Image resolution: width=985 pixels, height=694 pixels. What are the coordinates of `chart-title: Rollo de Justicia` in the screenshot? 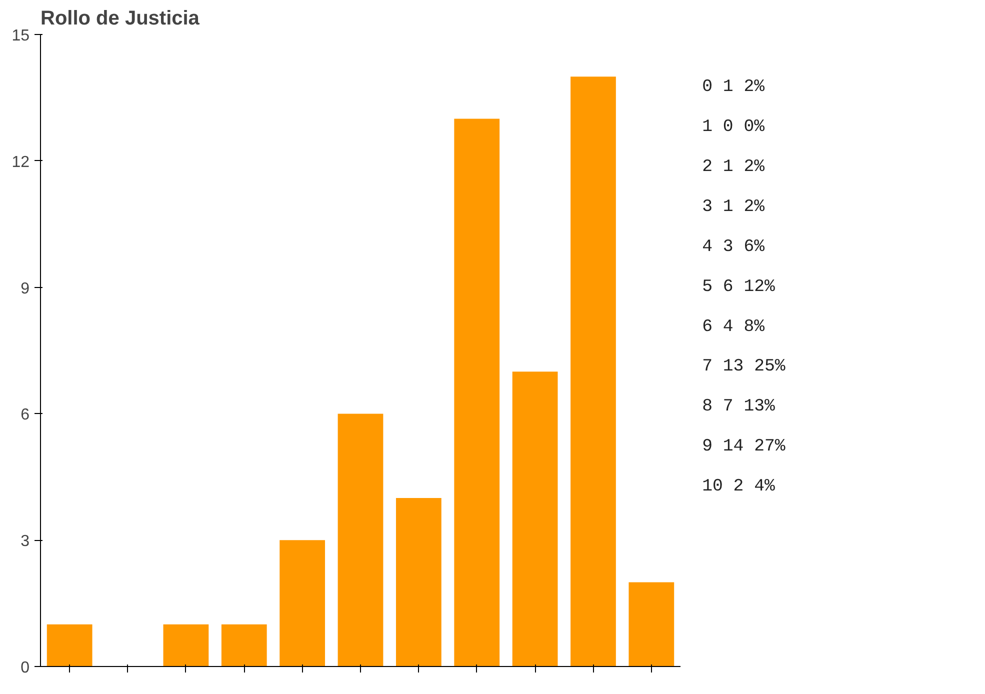 It's located at (120, 19).